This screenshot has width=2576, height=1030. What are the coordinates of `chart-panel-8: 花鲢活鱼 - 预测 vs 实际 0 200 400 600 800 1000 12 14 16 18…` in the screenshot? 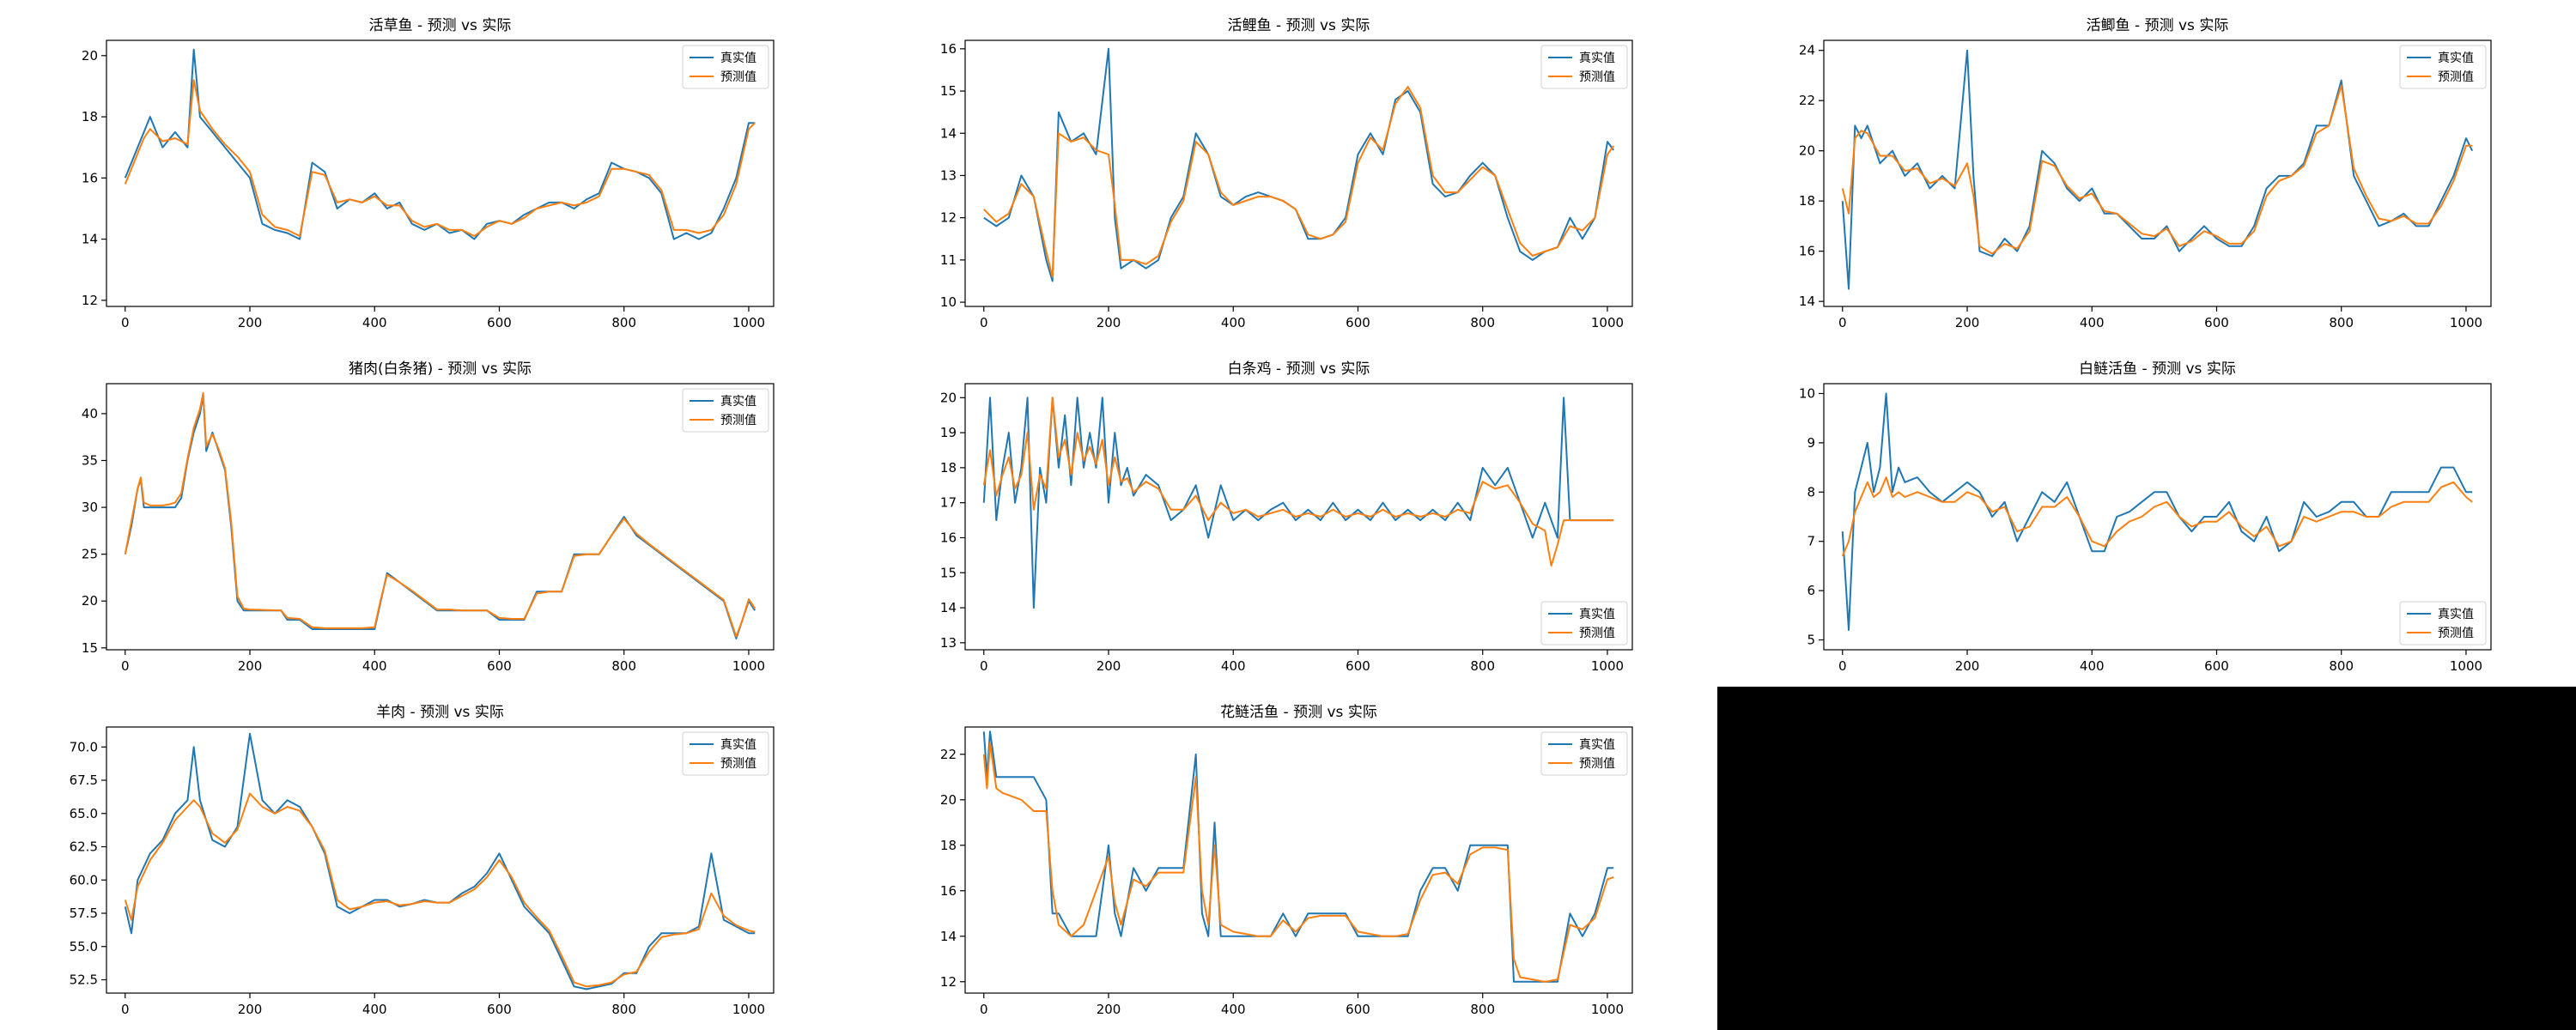 It's located at (1287, 860).